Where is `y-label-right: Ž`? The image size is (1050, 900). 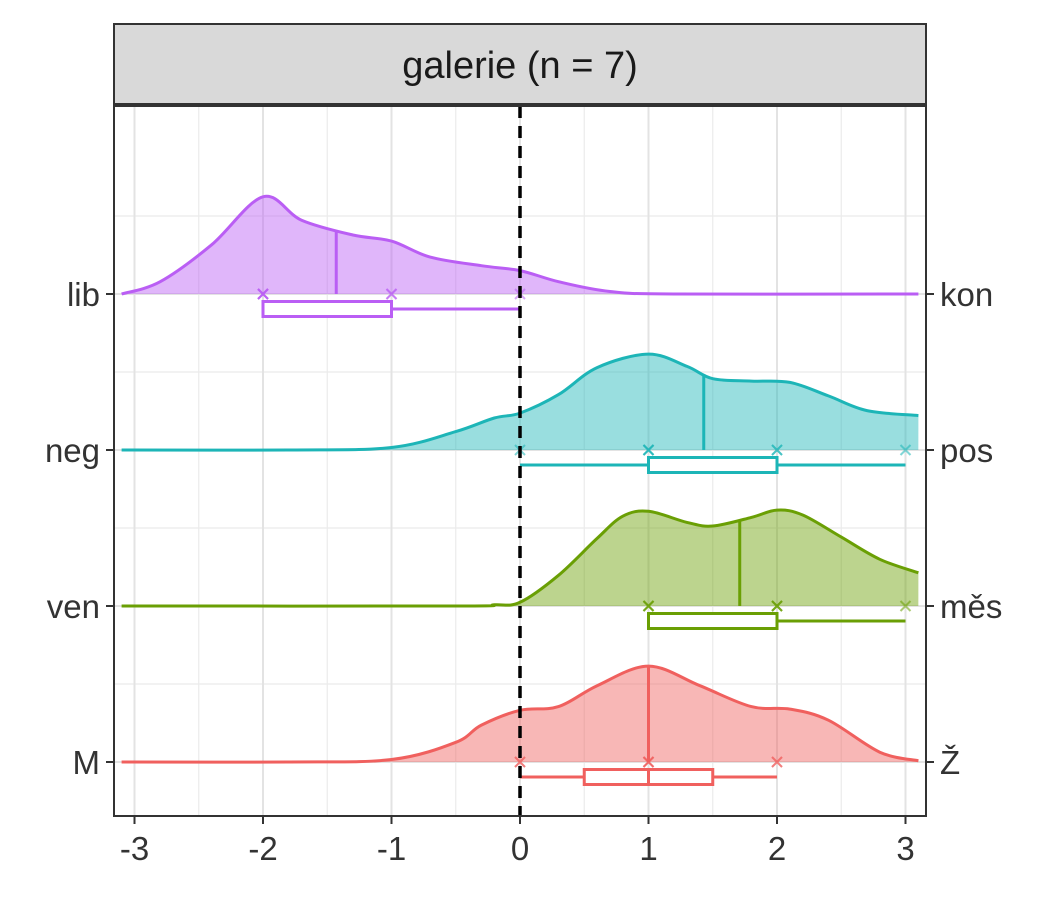 y-label-right: Ž is located at coordinates (950, 762).